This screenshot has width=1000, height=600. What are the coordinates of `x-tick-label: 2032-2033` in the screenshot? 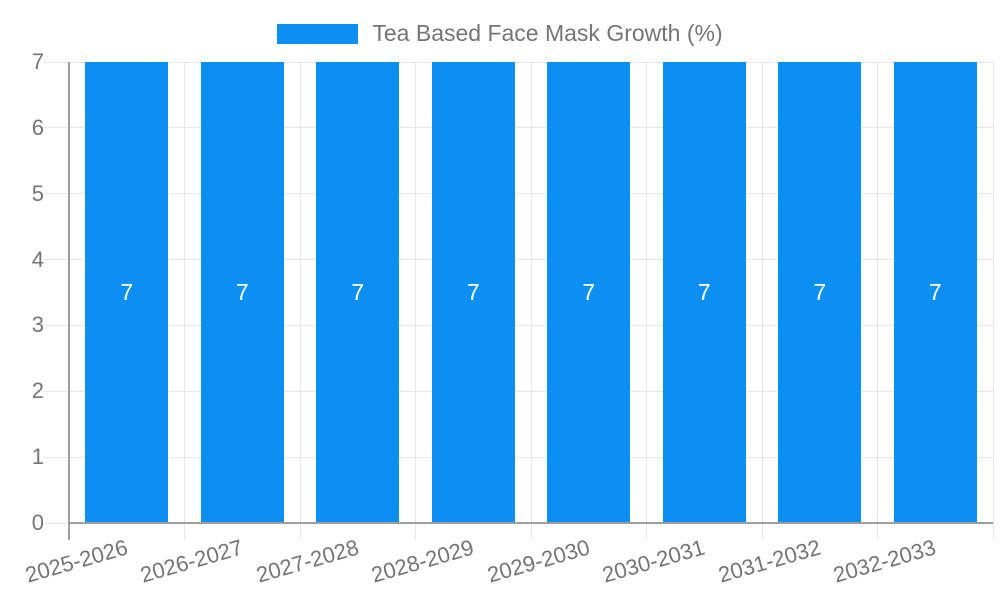 It's located at (884, 561).